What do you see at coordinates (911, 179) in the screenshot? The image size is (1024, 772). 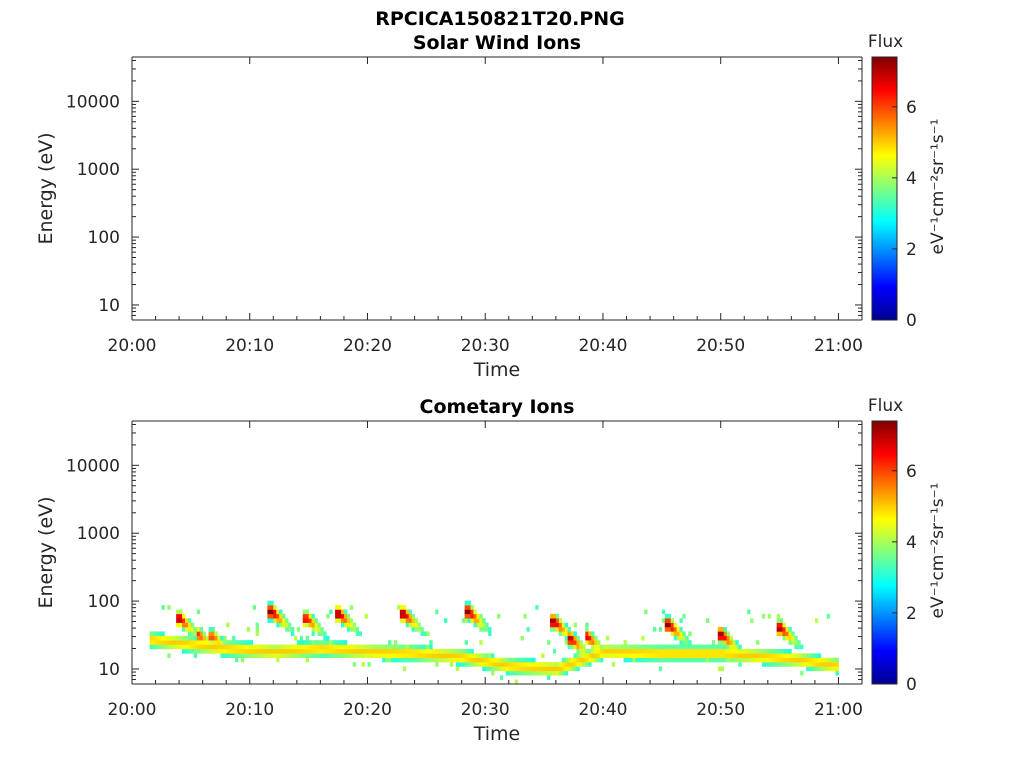 I see `colorbar-tick-label: 4` at bounding box center [911, 179].